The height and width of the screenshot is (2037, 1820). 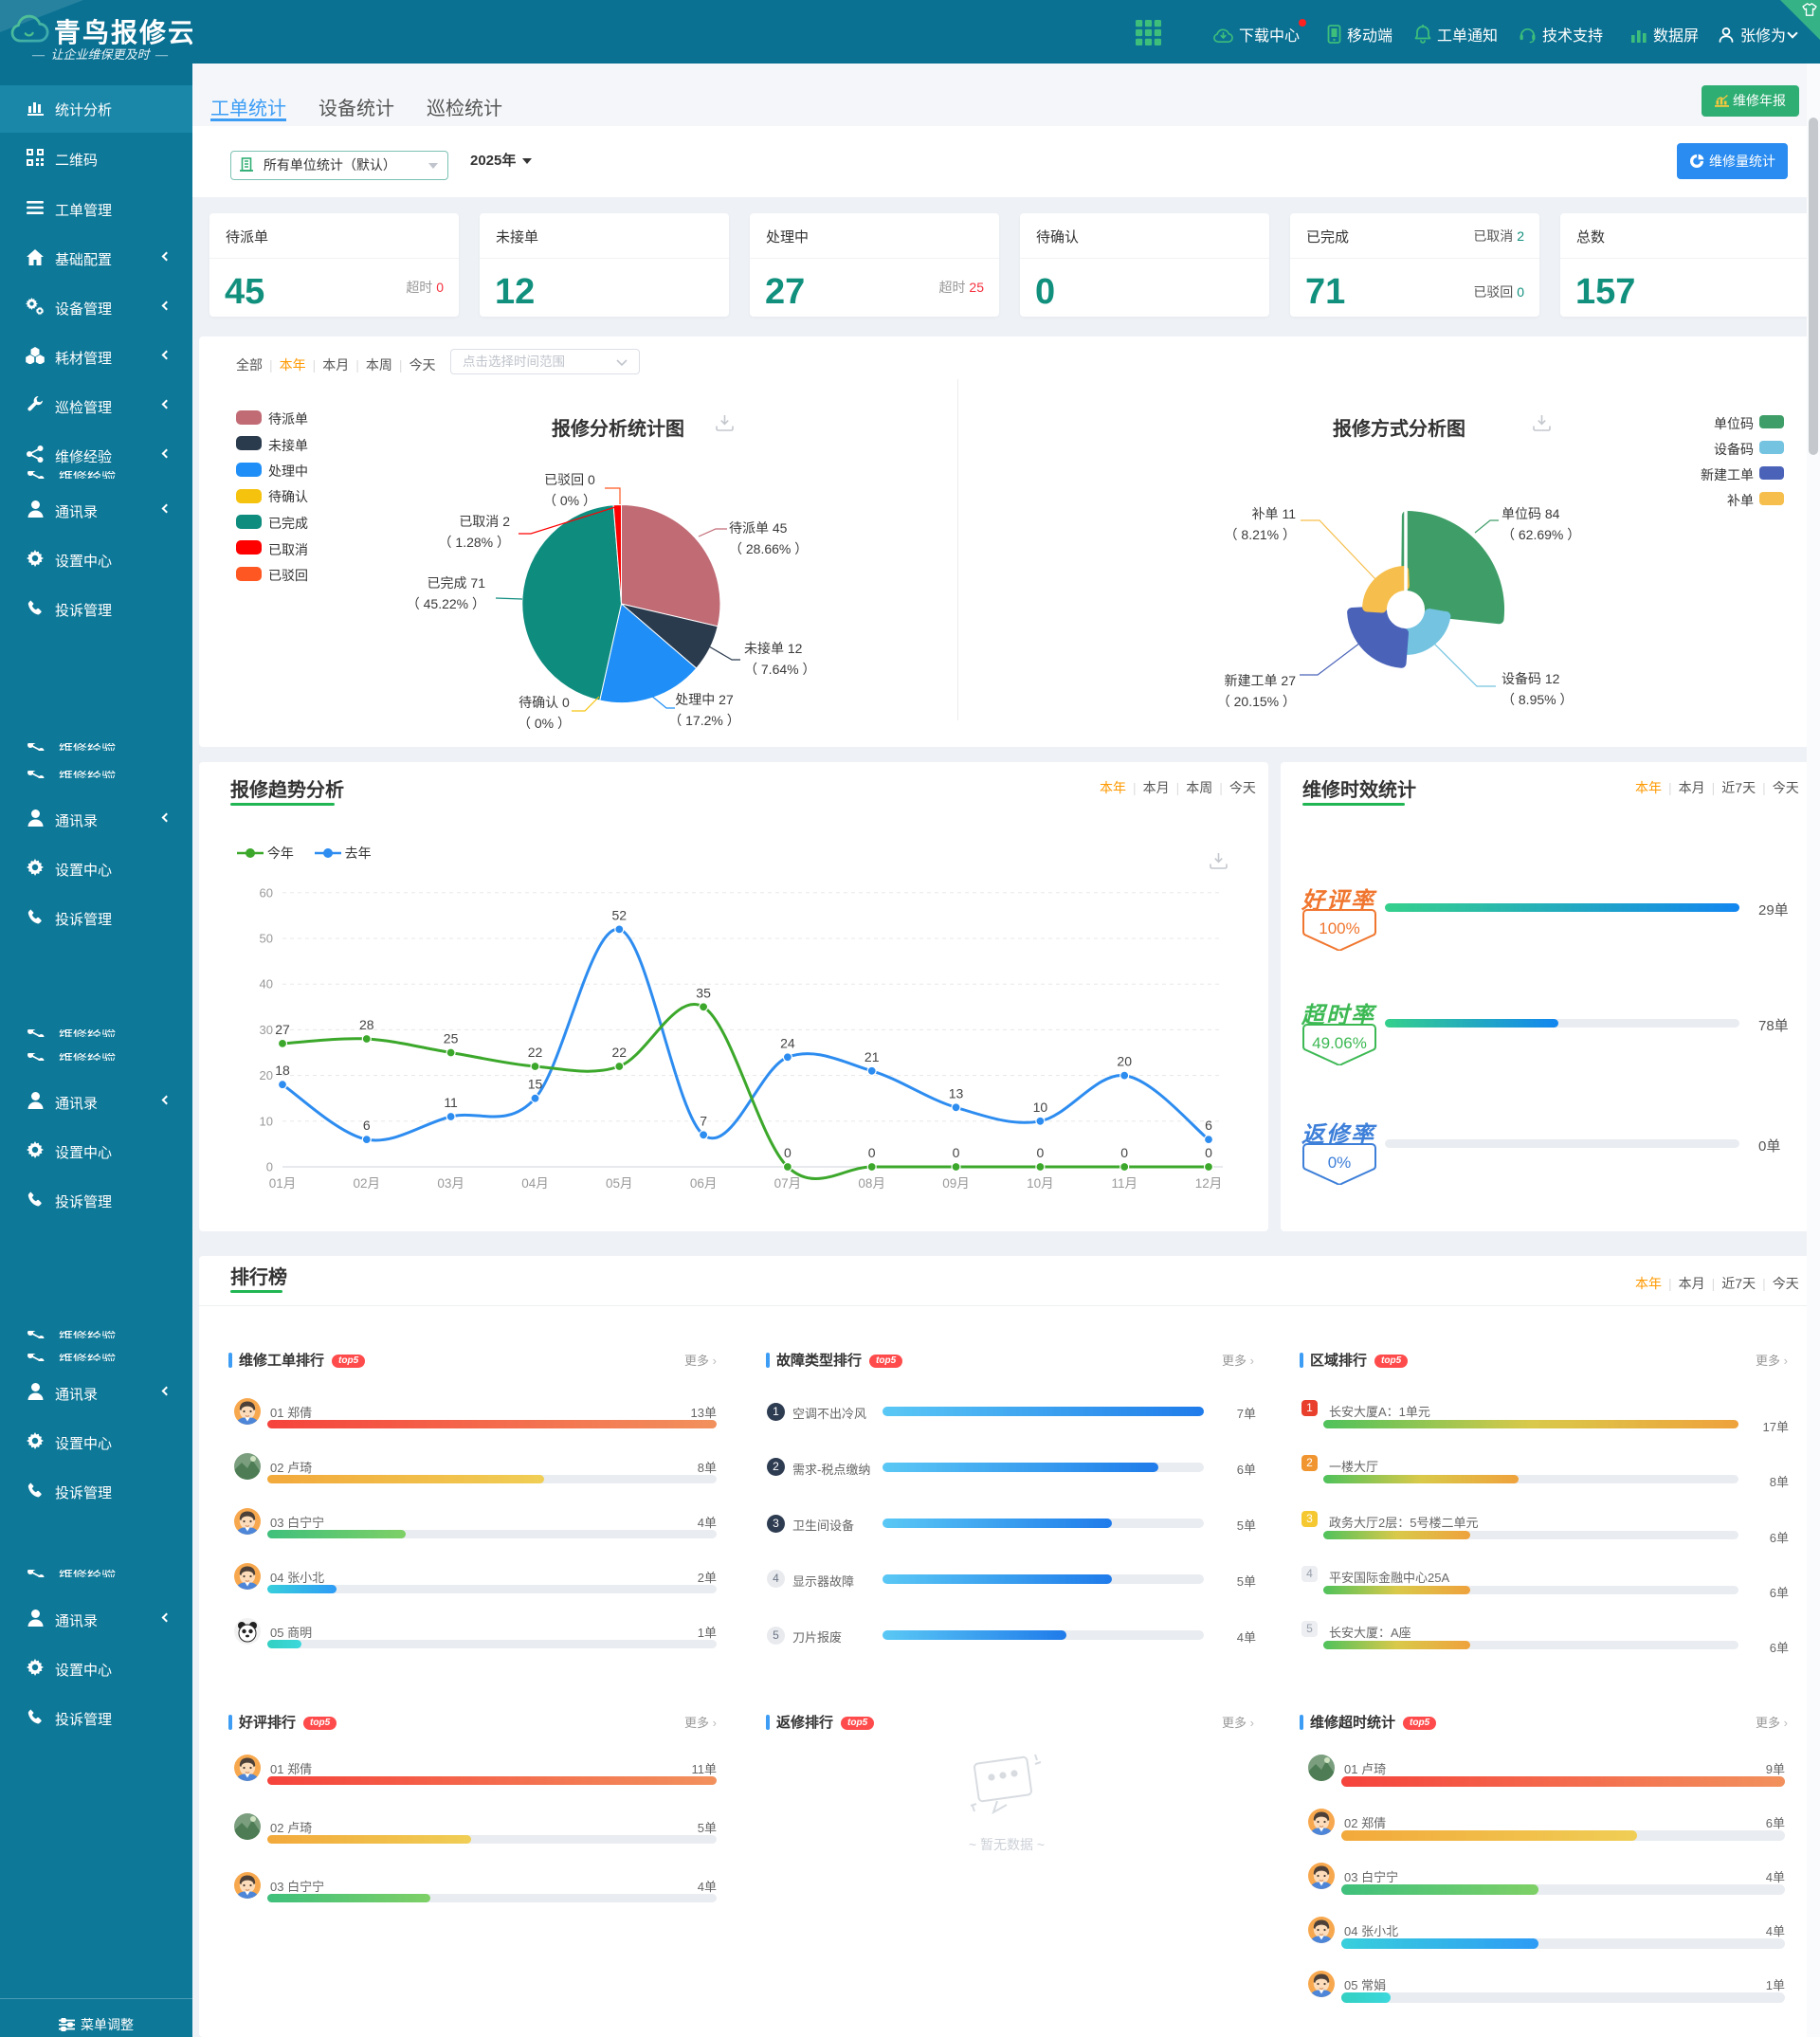 What do you see at coordinates (620, 914) in the screenshot?
I see `svg-text: 52` at bounding box center [620, 914].